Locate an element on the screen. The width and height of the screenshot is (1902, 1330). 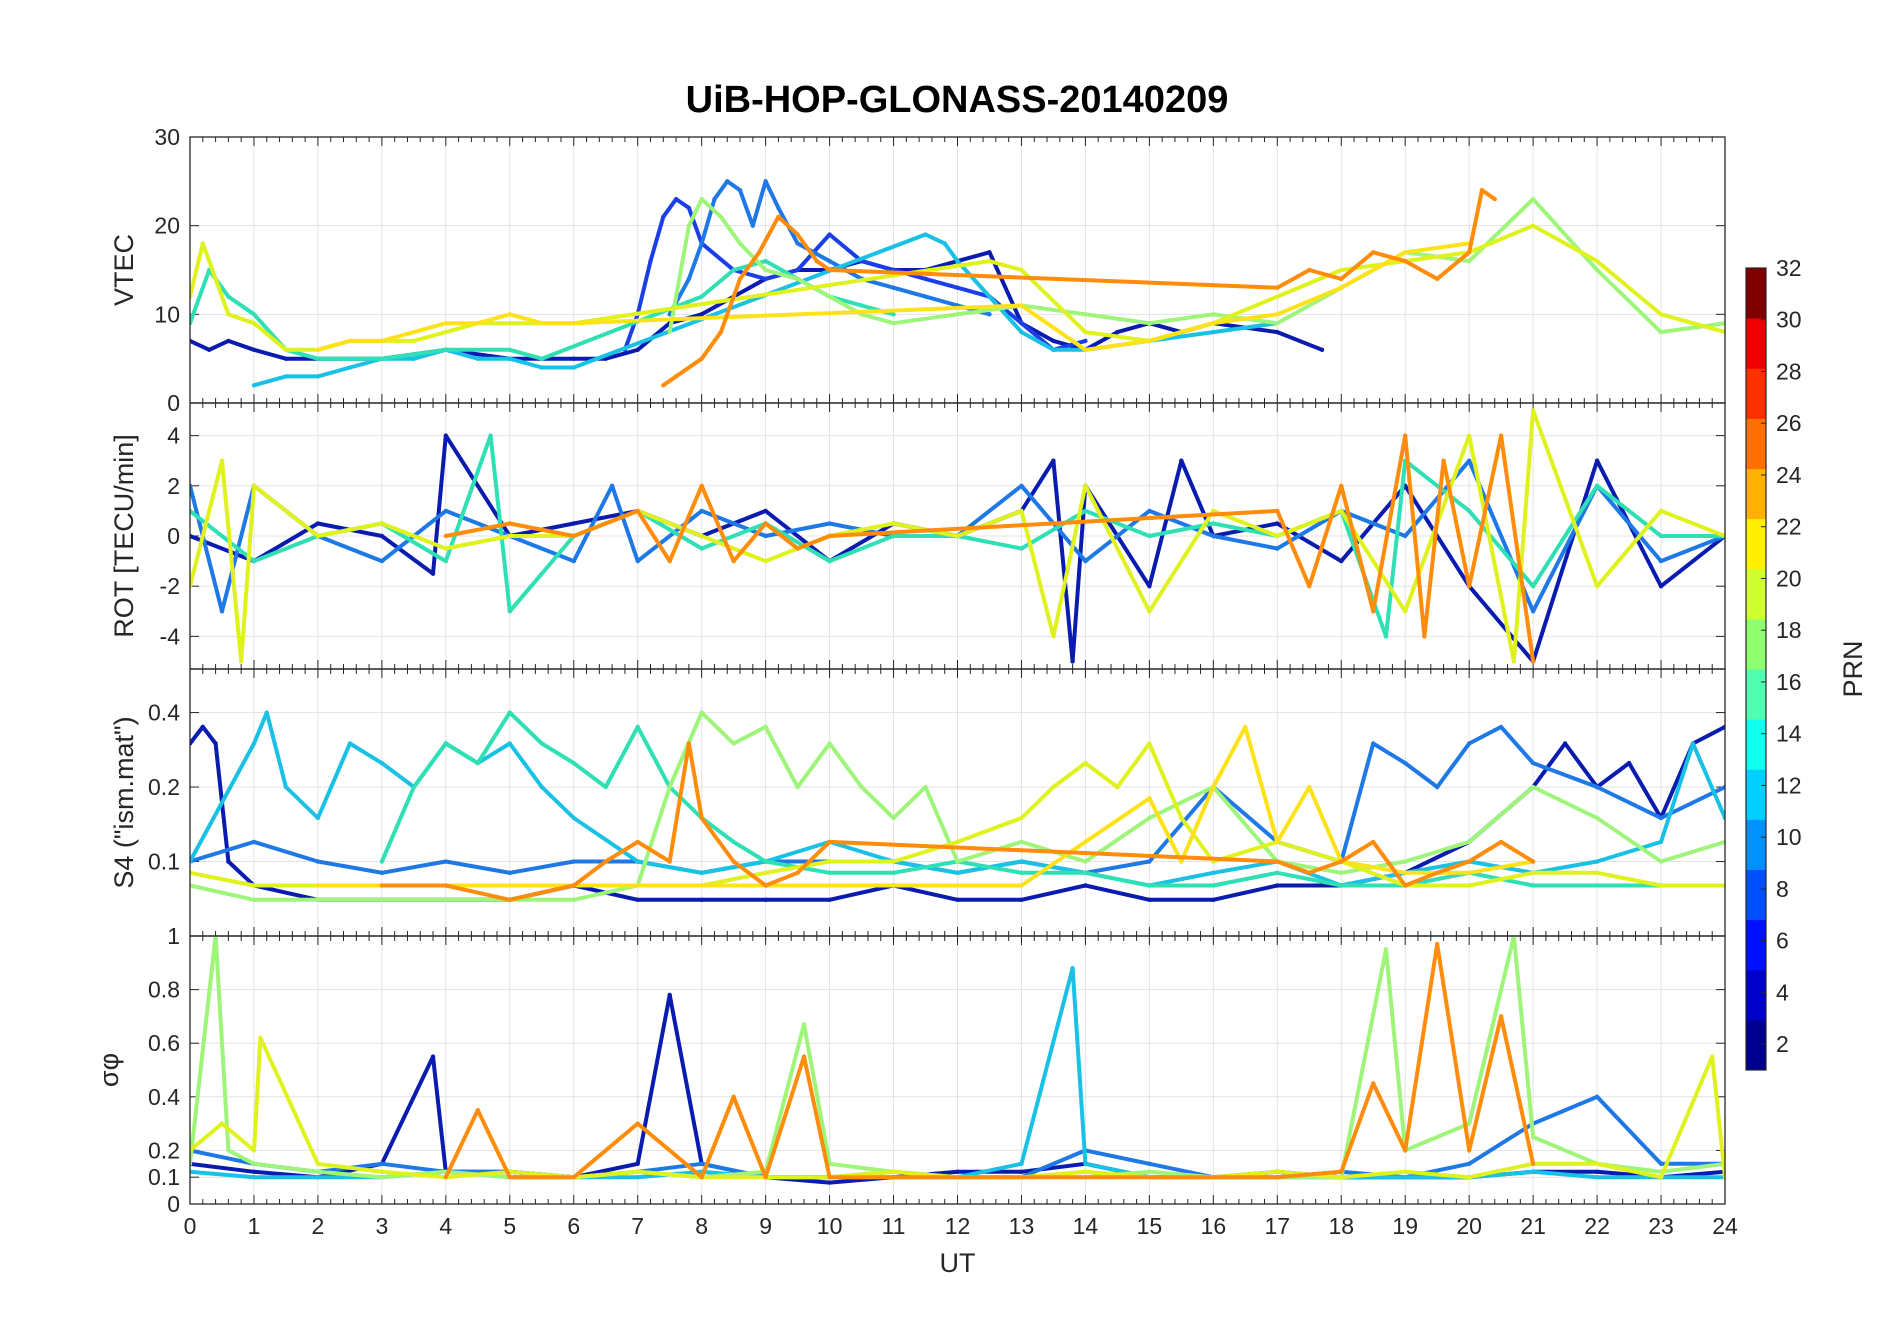
colorbar-tick-label: 2 is located at coordinates (1782, 1044).